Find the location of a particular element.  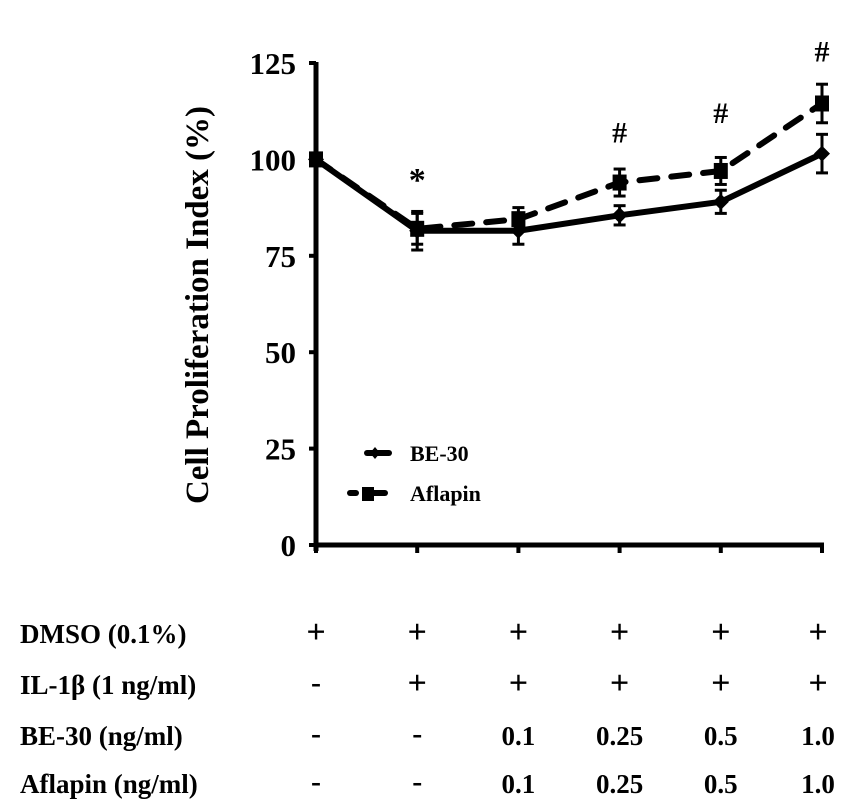

annotations: * # # # is located at coordinates (619, 116).